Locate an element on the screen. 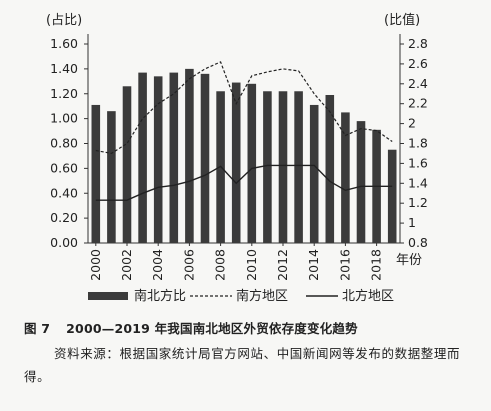  right-tick-label: 0.8 is located at coordinates (418, 242).